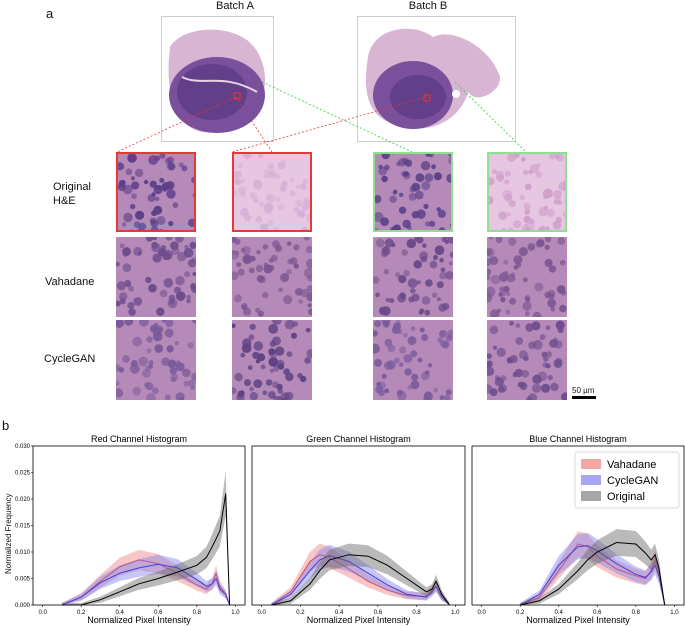 The height and width of the screenshot is (626, 685). Describe the element at coordinates (235, 6) in the screenshot. I see `batch-a-title: Batch A` at that location.